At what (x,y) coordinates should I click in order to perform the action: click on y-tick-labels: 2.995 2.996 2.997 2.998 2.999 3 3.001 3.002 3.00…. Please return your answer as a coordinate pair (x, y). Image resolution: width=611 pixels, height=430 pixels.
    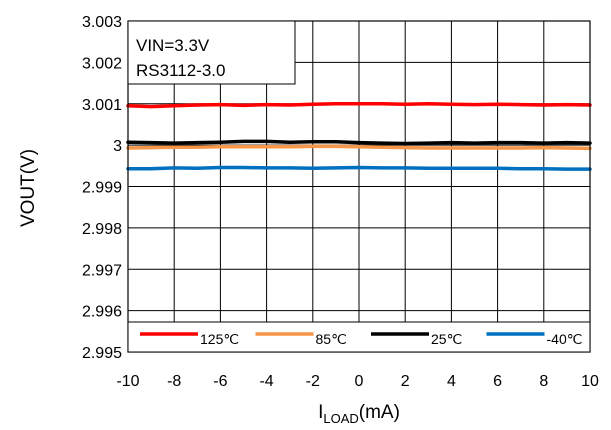
    Looking at the image, I should click on (102, 188).